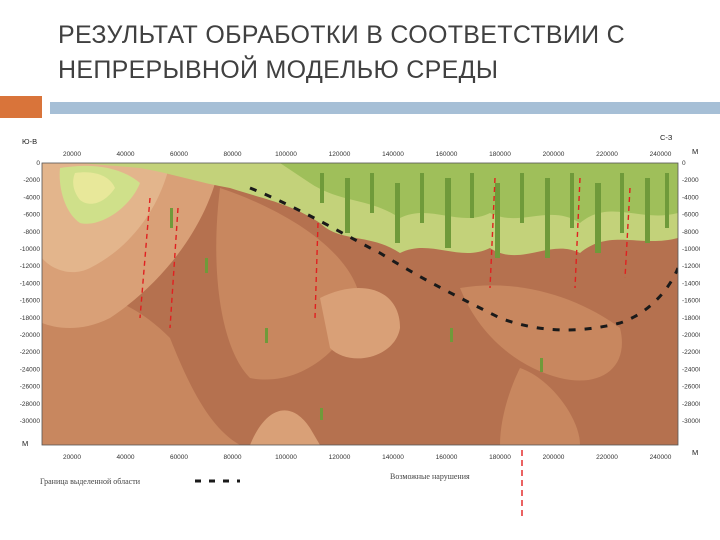 This screenshot has width=720, height=540. Describe the element at coordinates (30, 421) in the screenshot. I see `y-tick-label-left: -30000` at that location.